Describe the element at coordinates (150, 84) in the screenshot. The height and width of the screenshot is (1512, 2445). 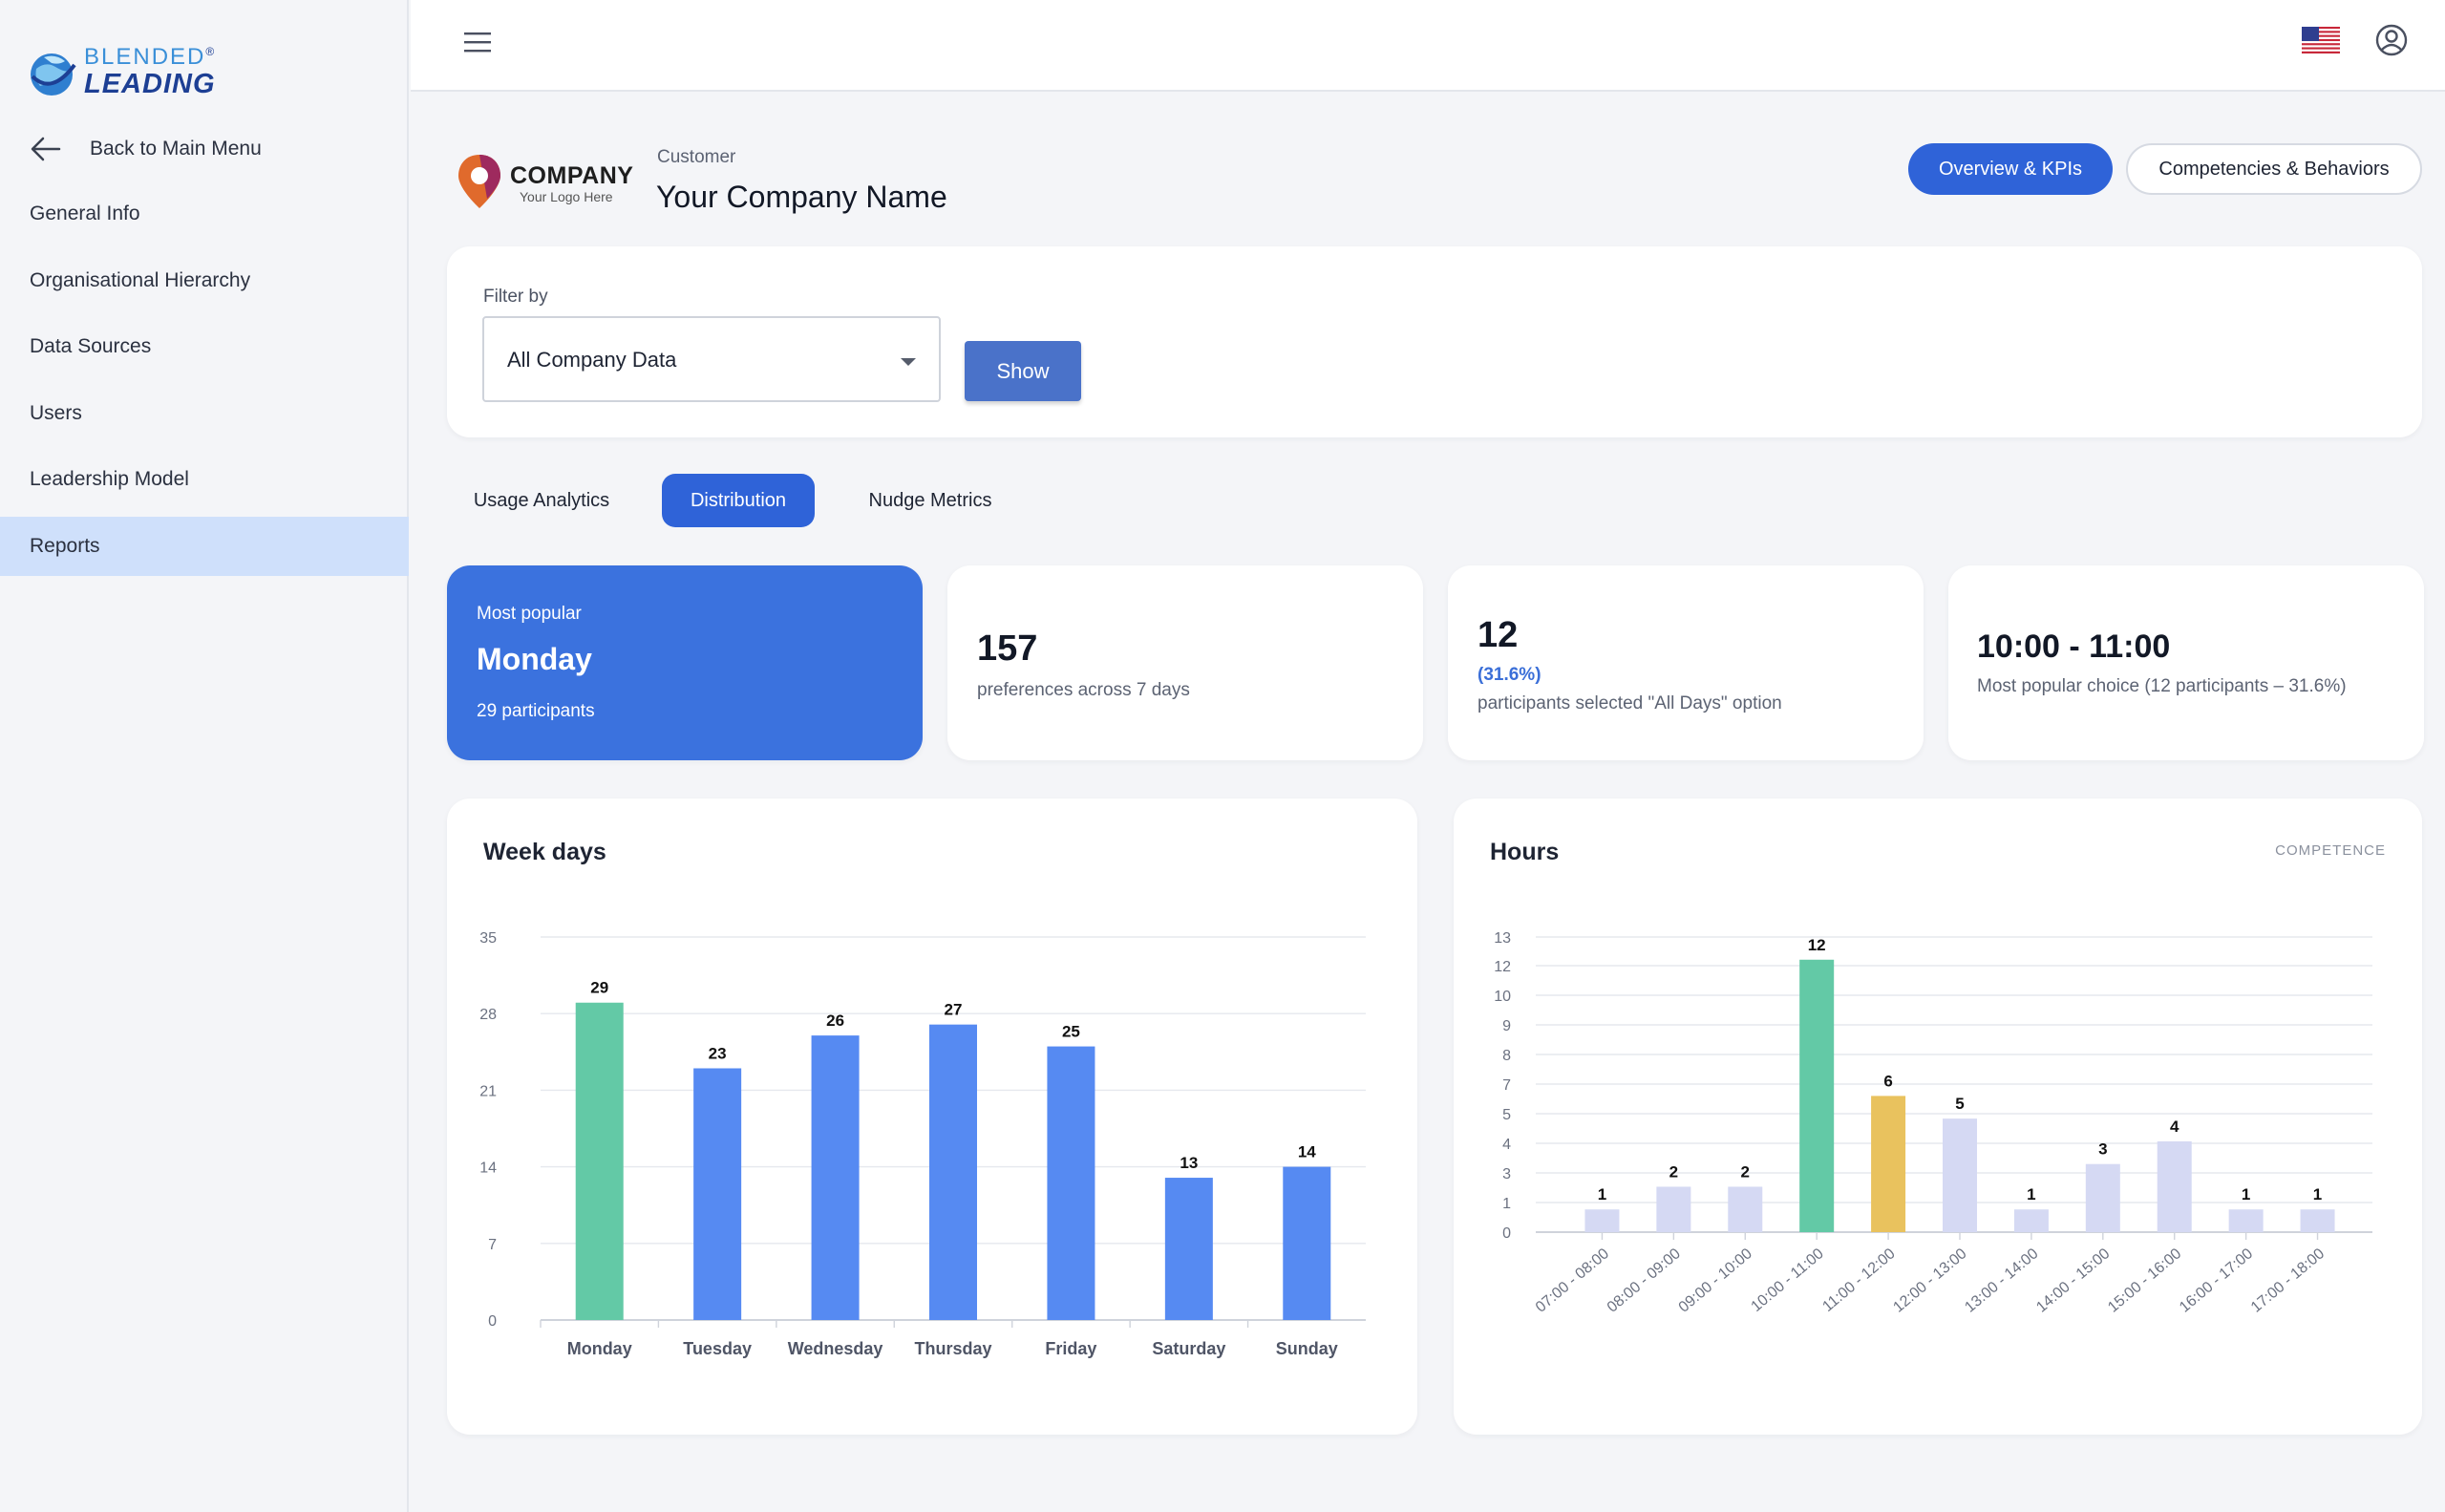
I see `logo-line2: LEADING` at that location.